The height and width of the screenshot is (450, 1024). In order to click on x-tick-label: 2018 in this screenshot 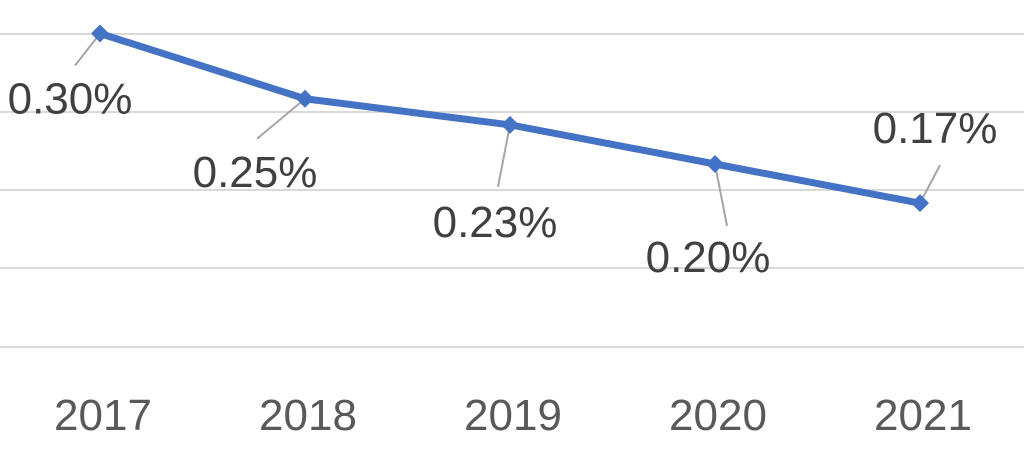, I will do `click(308, 415)`.